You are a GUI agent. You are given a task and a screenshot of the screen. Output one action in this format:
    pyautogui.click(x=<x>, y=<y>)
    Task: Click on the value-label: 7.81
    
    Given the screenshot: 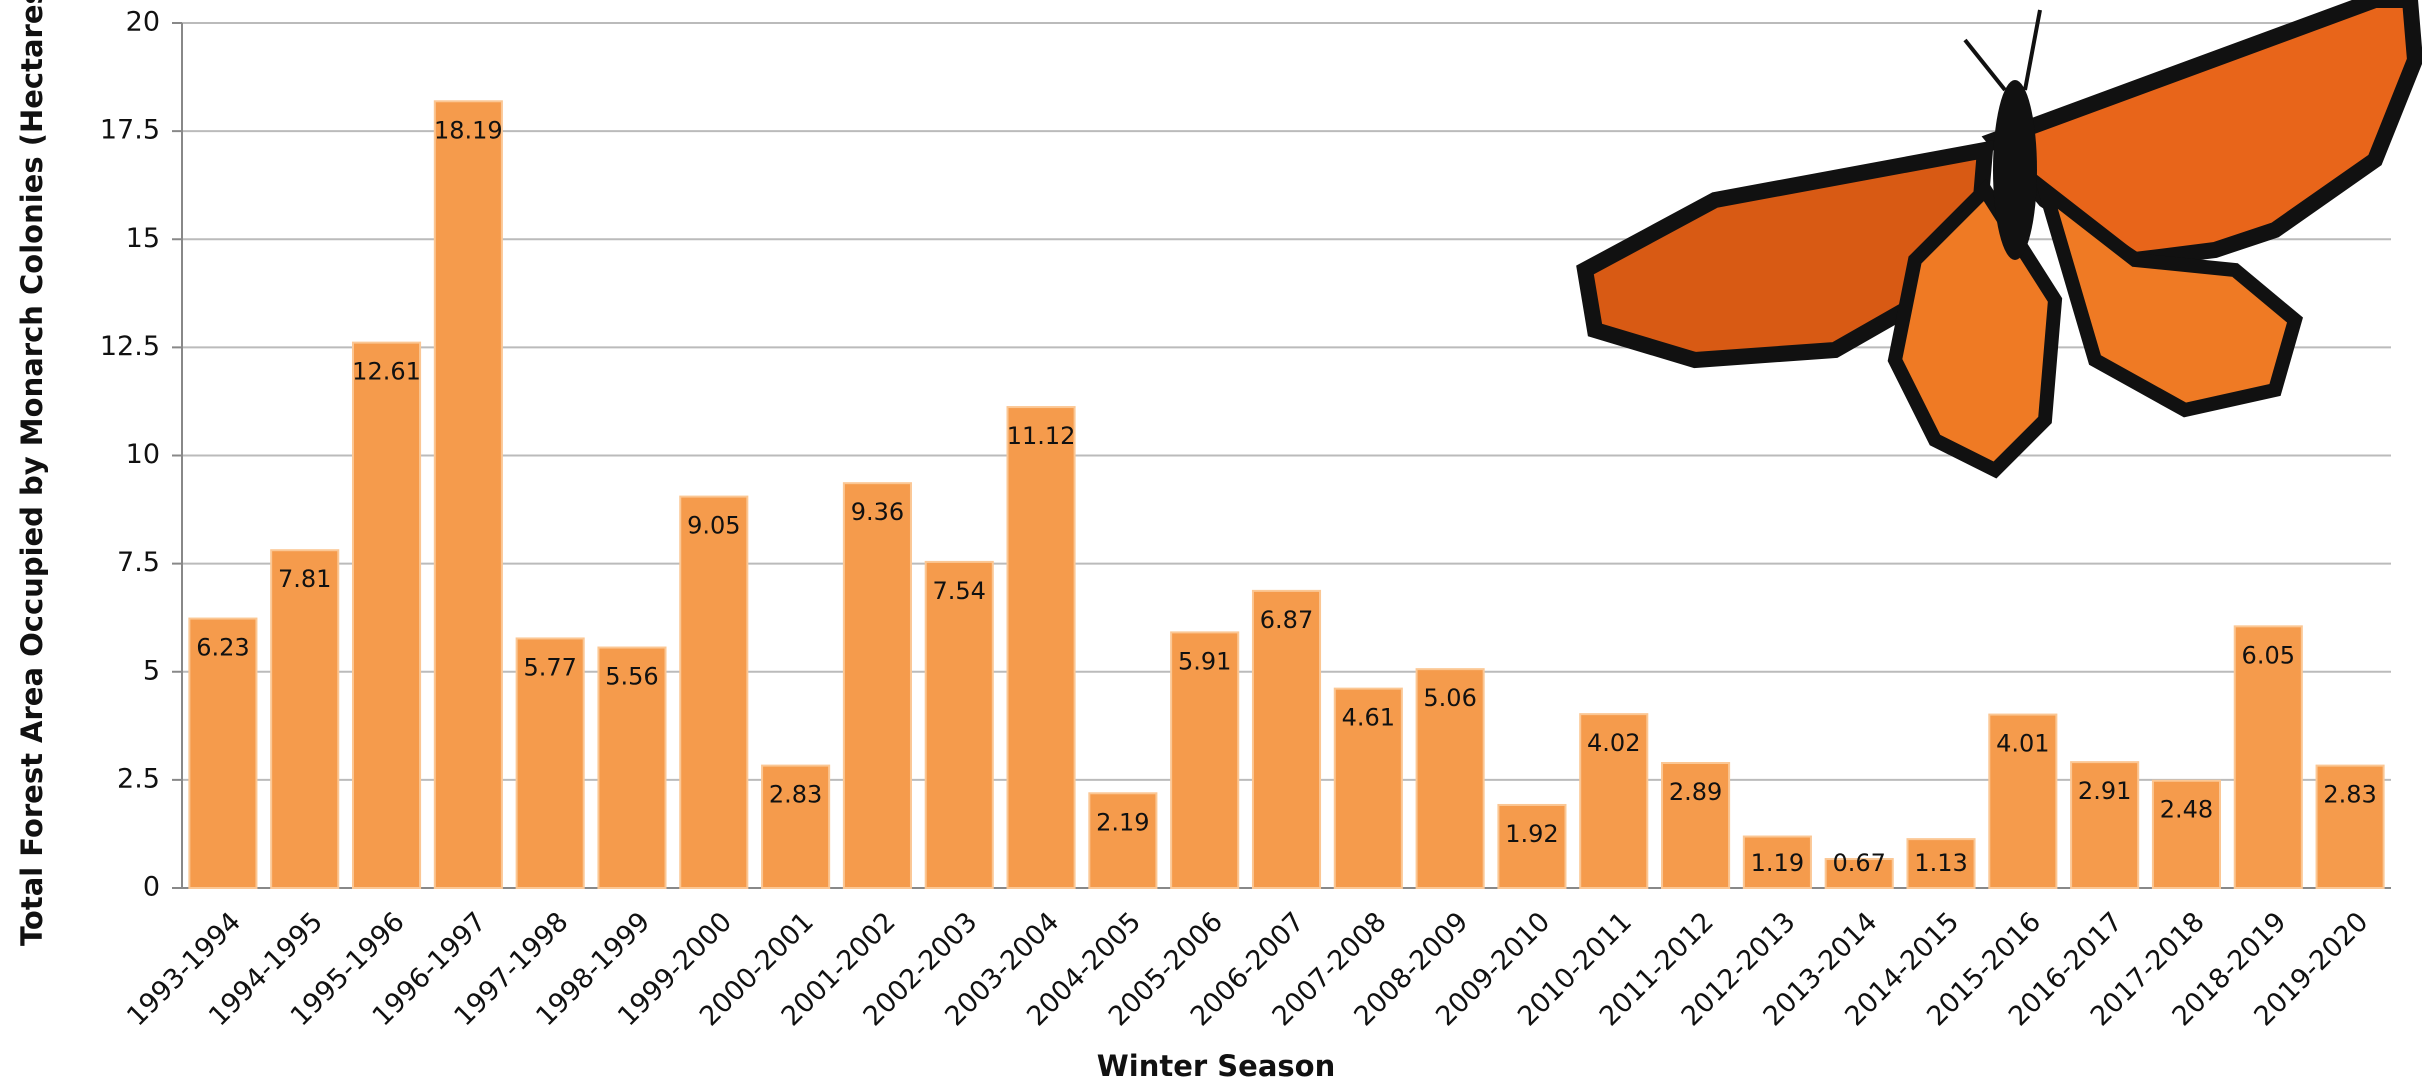 What is the action you would take?
    pyautogui.click(x=304, y=579)
    